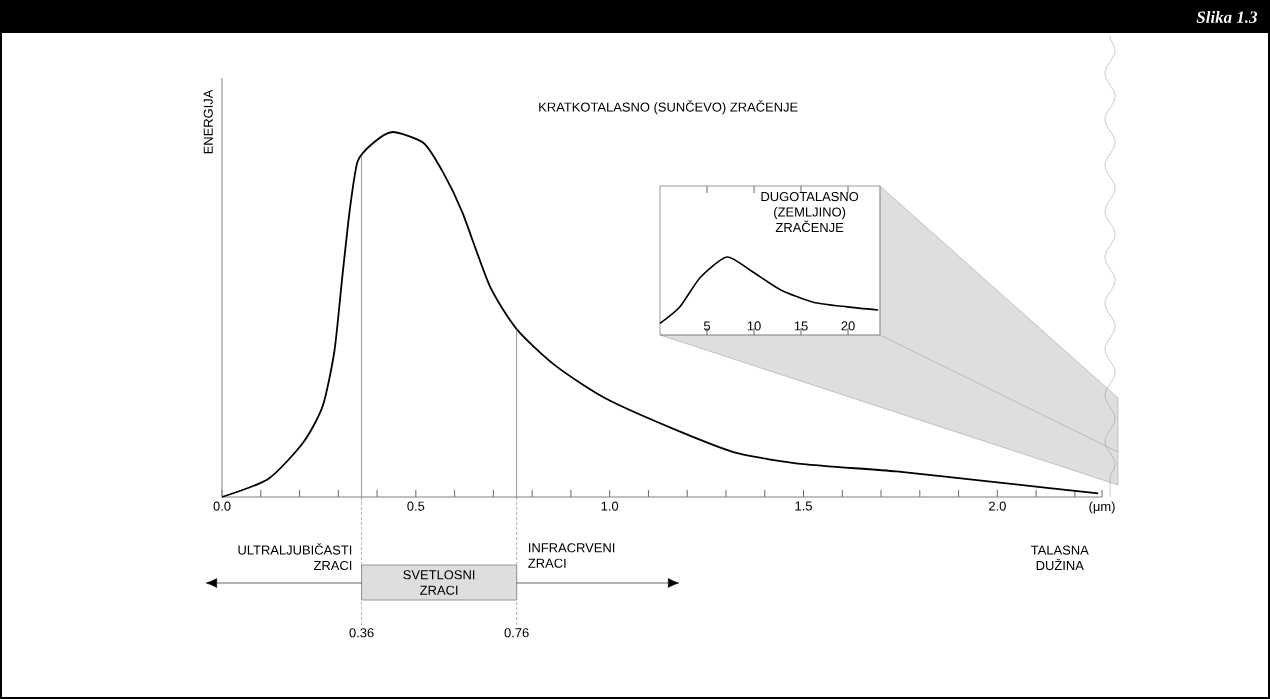  Describe the element at coordinates (571, 555) in the screenshot. I see `text: INFRACRVENI ZRACI` at that location.